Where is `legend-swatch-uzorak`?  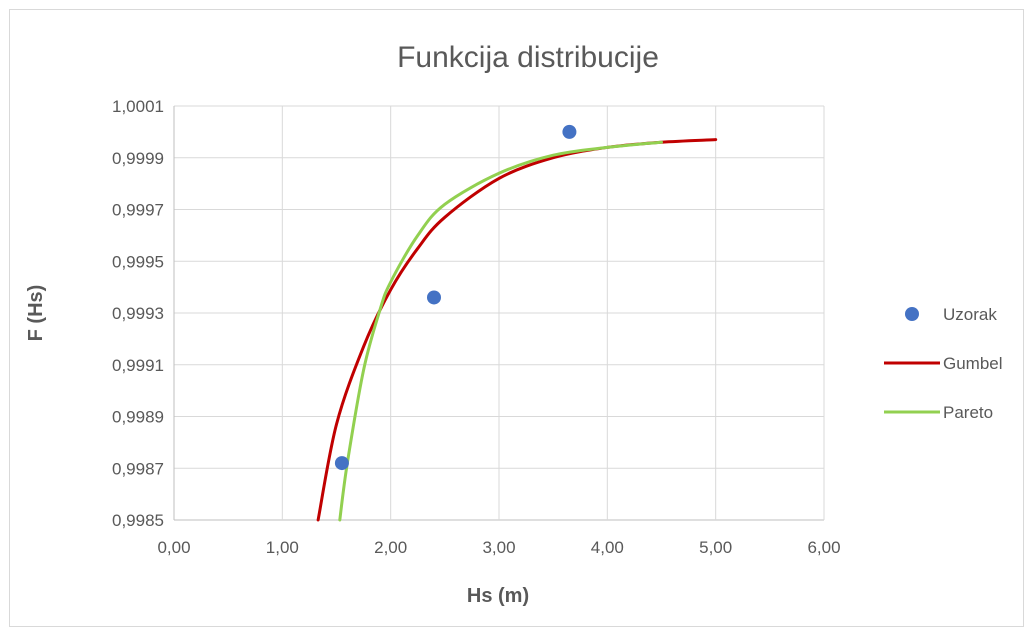
legend-swatch-uzorak is located at coordinates (912, 314).